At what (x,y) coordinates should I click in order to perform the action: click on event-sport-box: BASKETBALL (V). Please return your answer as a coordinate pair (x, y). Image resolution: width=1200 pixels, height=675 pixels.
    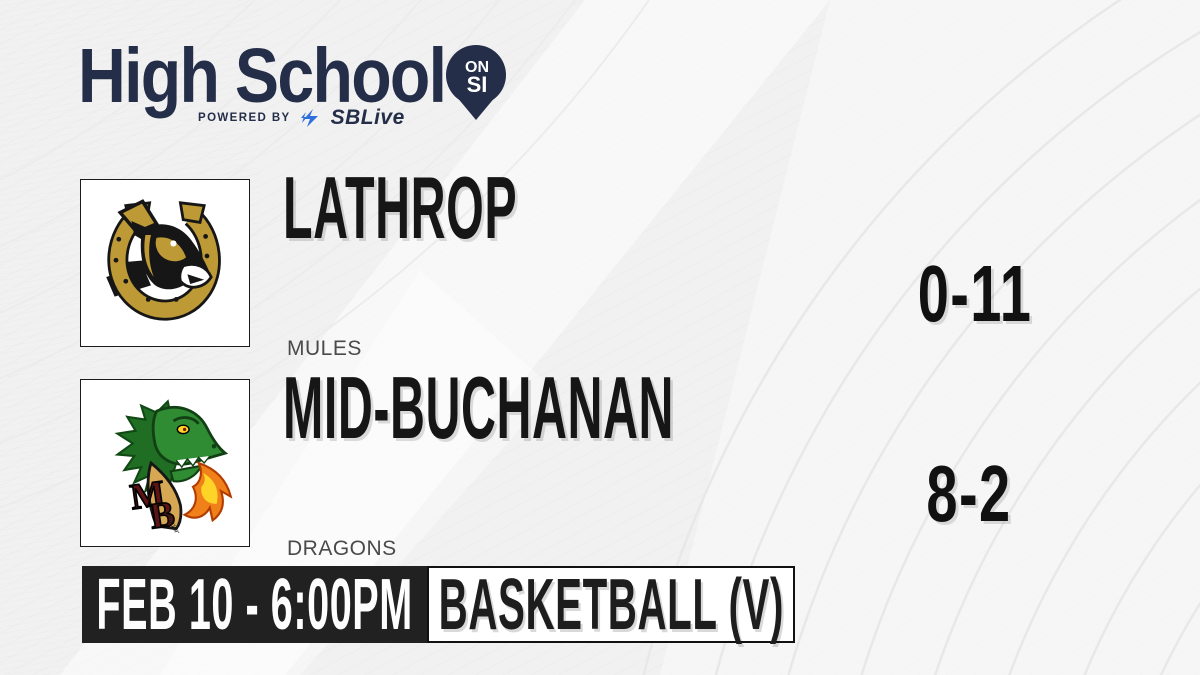
    Looking at the image, I should click on (611, 604).